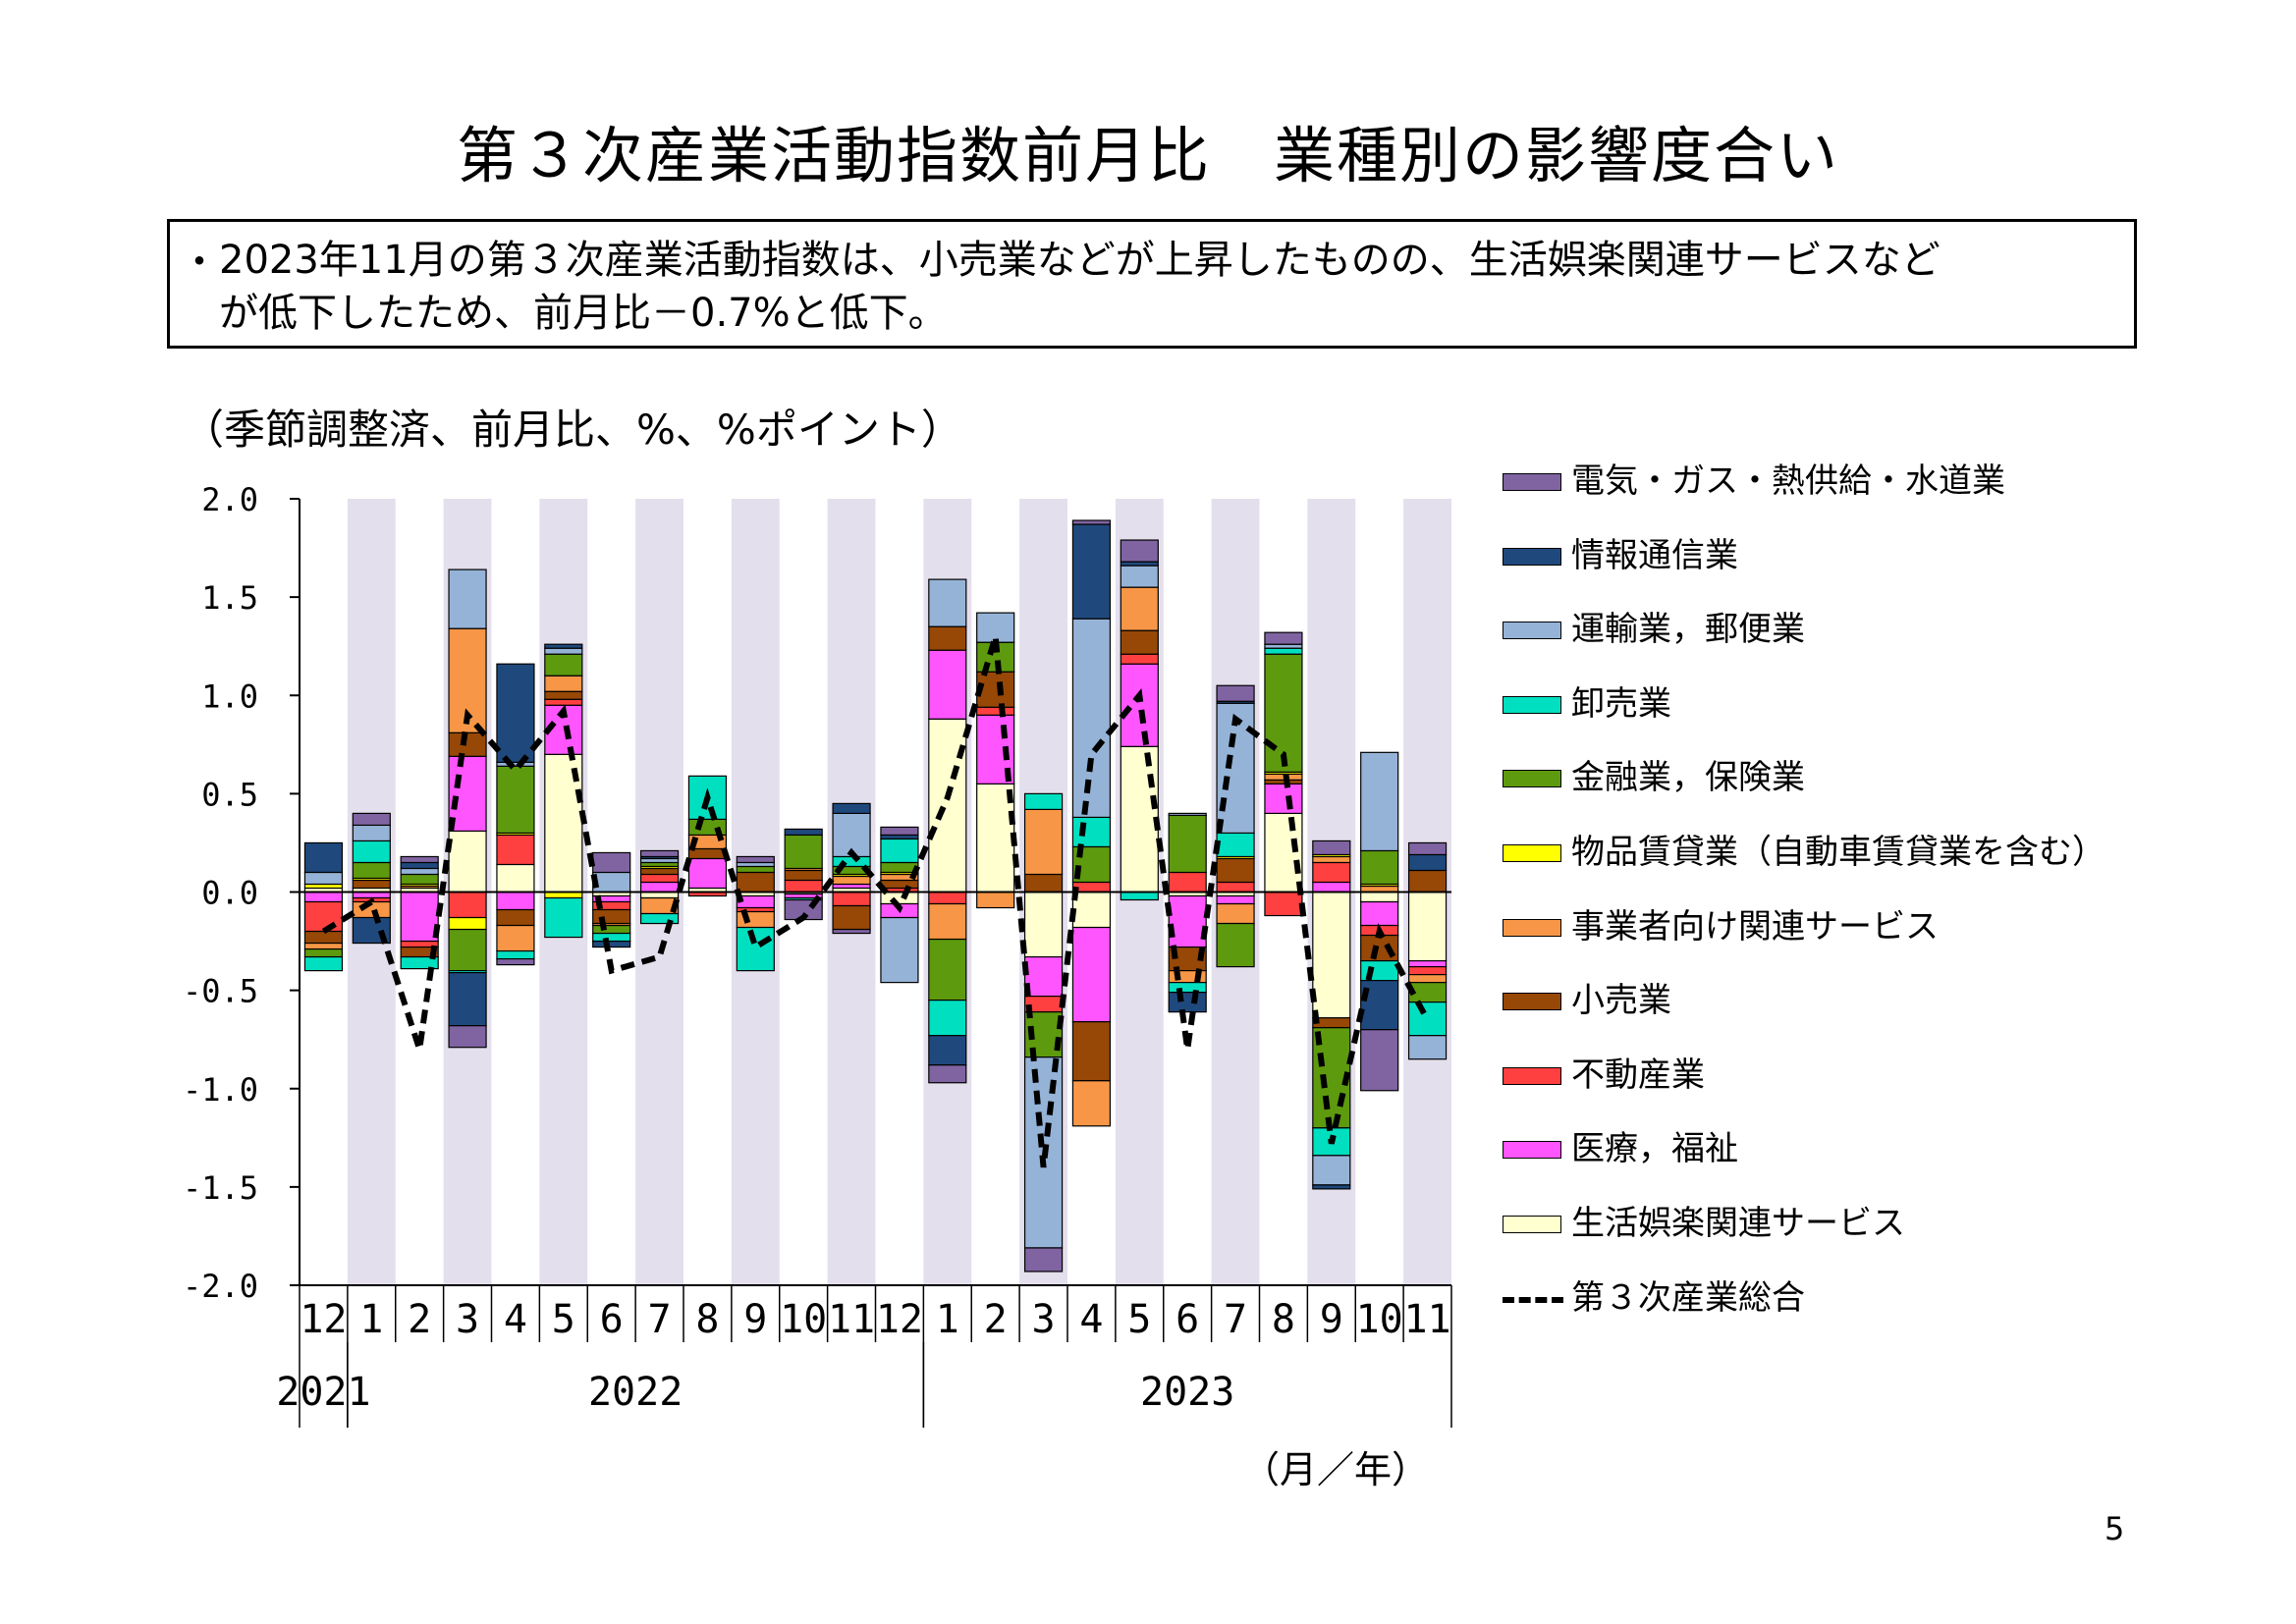 Image resolution: width=2296 pixels, height=1624 pixels. What do you see at coordinates (1688, 1297) in the screenshot?
I see `legend-label: 第３次産業総合` at bounding box center [1688, 1297].